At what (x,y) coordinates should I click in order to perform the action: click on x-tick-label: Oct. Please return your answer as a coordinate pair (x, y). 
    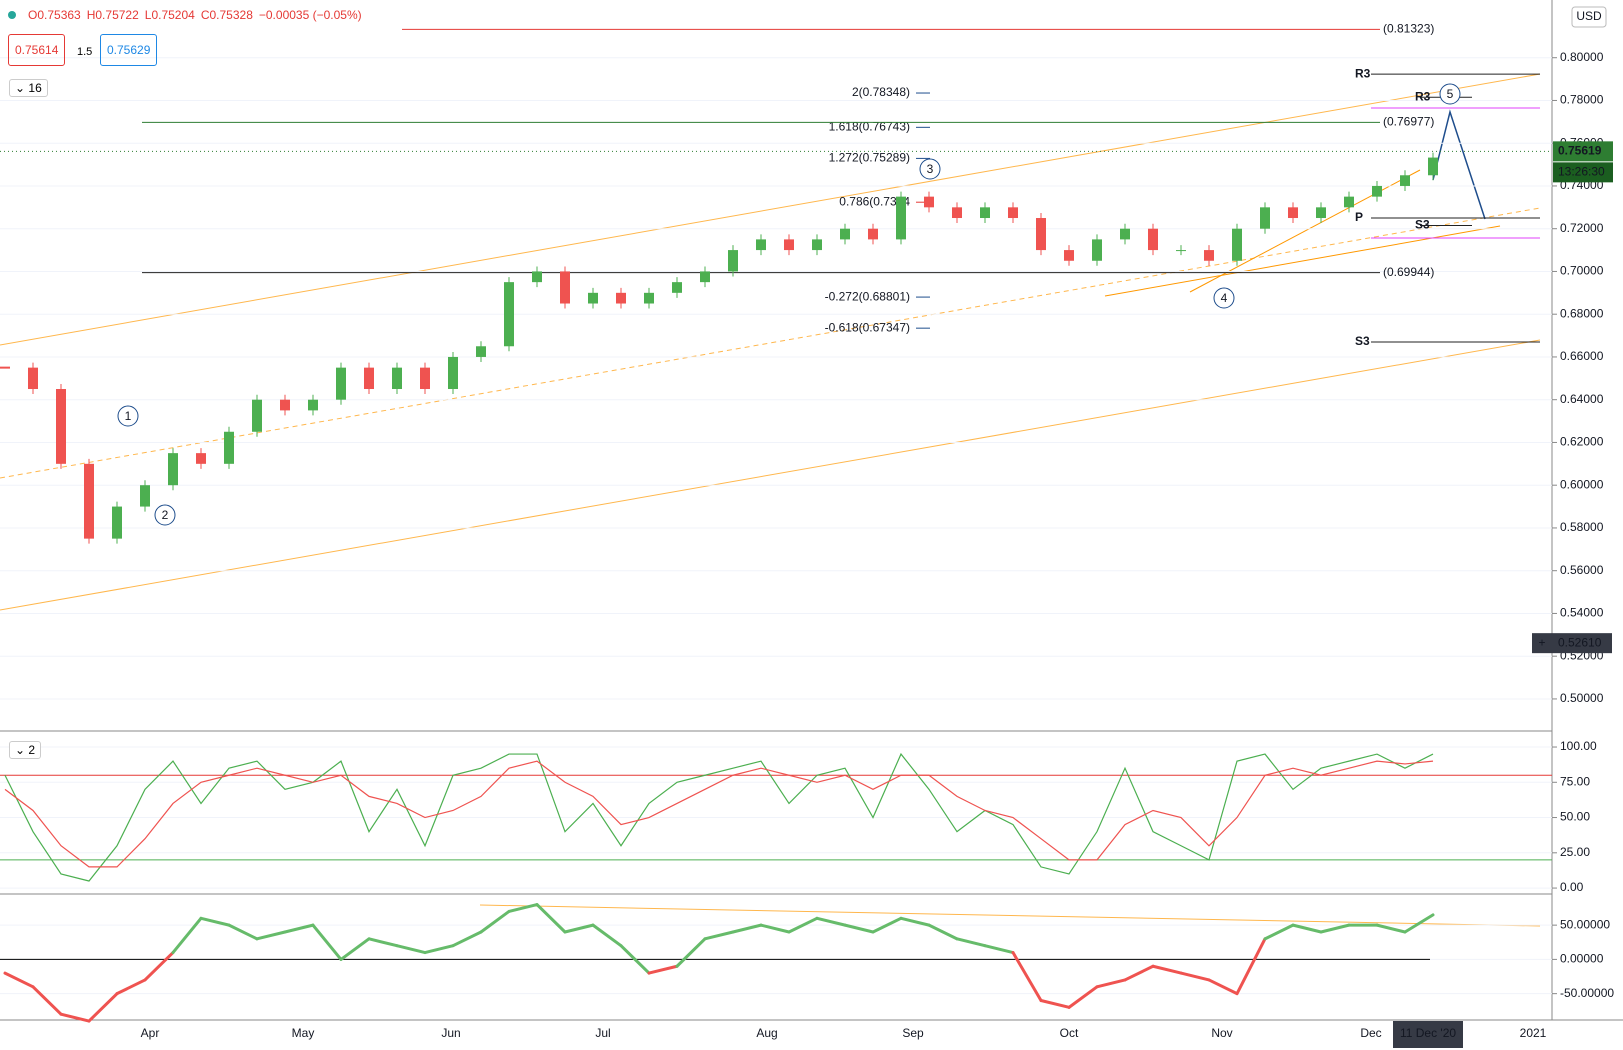
    Looking at the image, I should click on (1069, 1033).